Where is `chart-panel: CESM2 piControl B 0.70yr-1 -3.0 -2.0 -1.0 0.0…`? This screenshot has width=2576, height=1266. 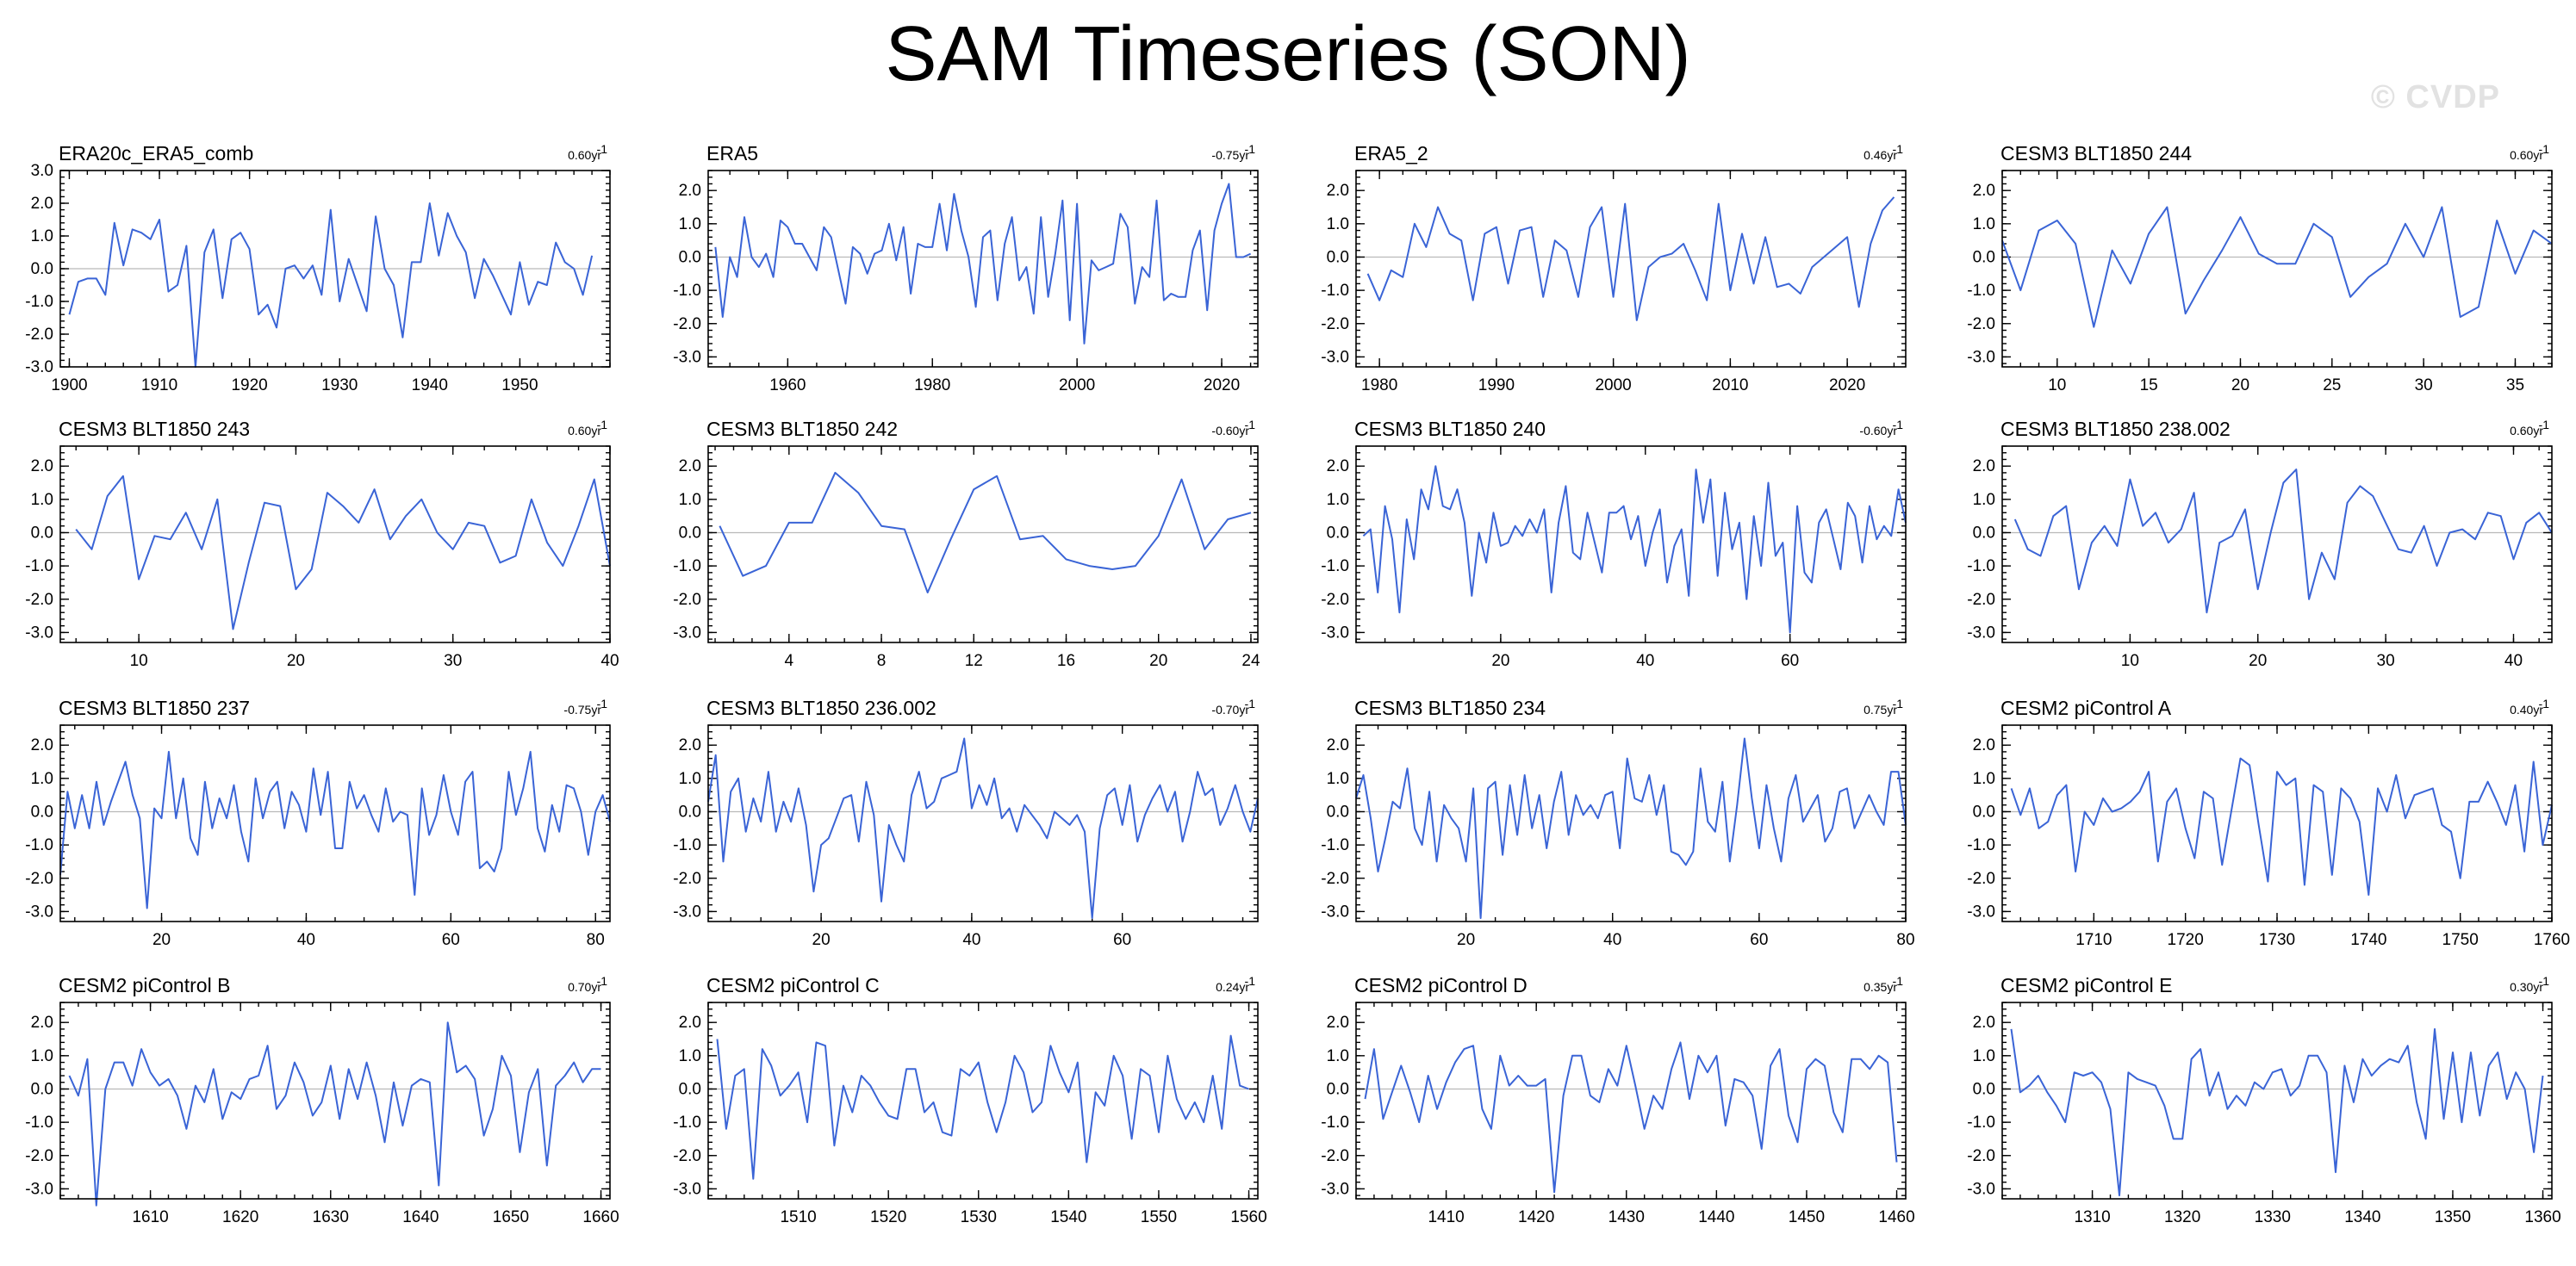
chart-panel: CESM2 piControl B 0.70yr-1 -3.0 -2.0 -1.0 0.0… is located at coordinates (322, 1100).